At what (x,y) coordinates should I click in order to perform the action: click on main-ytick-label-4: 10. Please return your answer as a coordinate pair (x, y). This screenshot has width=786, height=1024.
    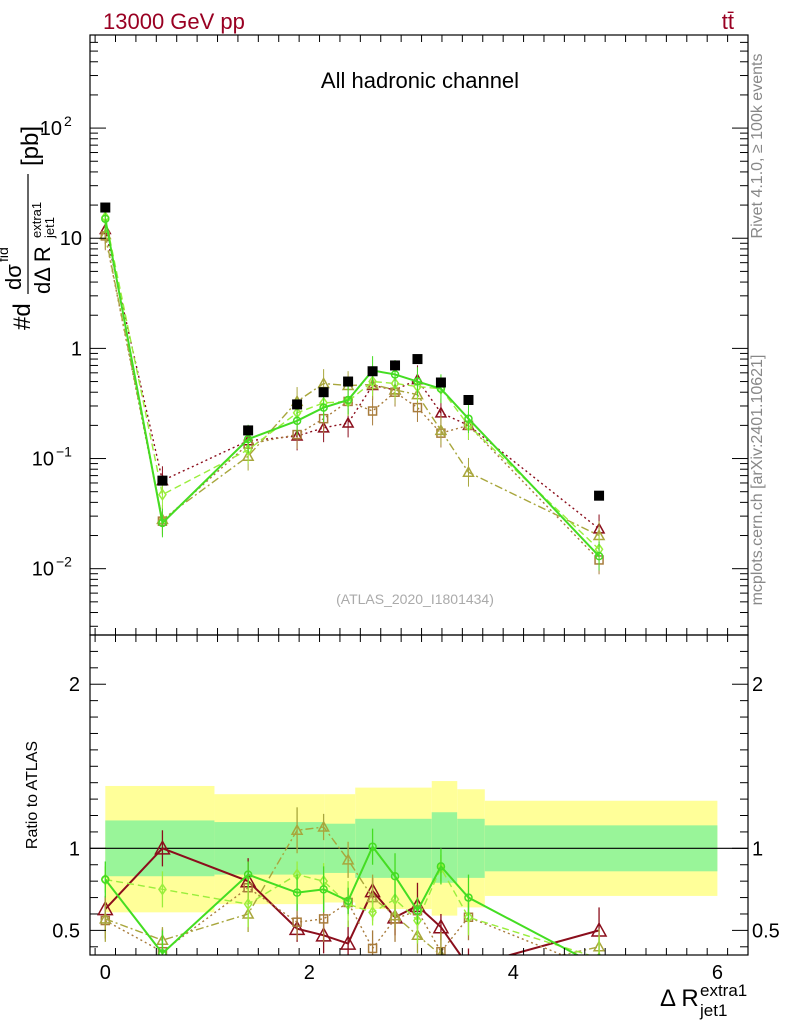
    Looking at the image, I should click on (51, 129).